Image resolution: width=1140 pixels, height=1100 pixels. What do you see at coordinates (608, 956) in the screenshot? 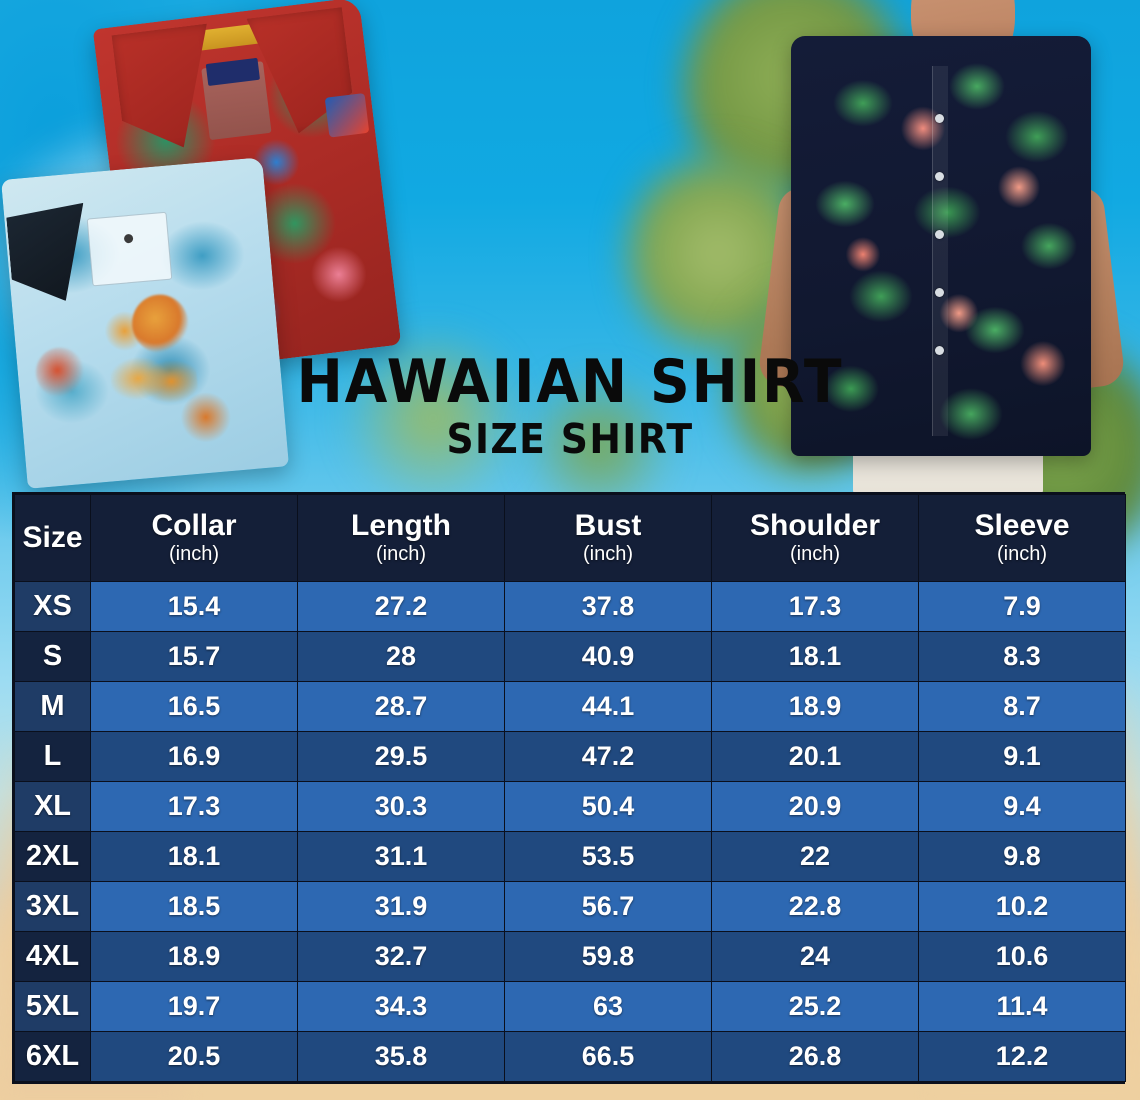
I see `measurement-cell-bust: 59.8` at bounding box center [608, 956].